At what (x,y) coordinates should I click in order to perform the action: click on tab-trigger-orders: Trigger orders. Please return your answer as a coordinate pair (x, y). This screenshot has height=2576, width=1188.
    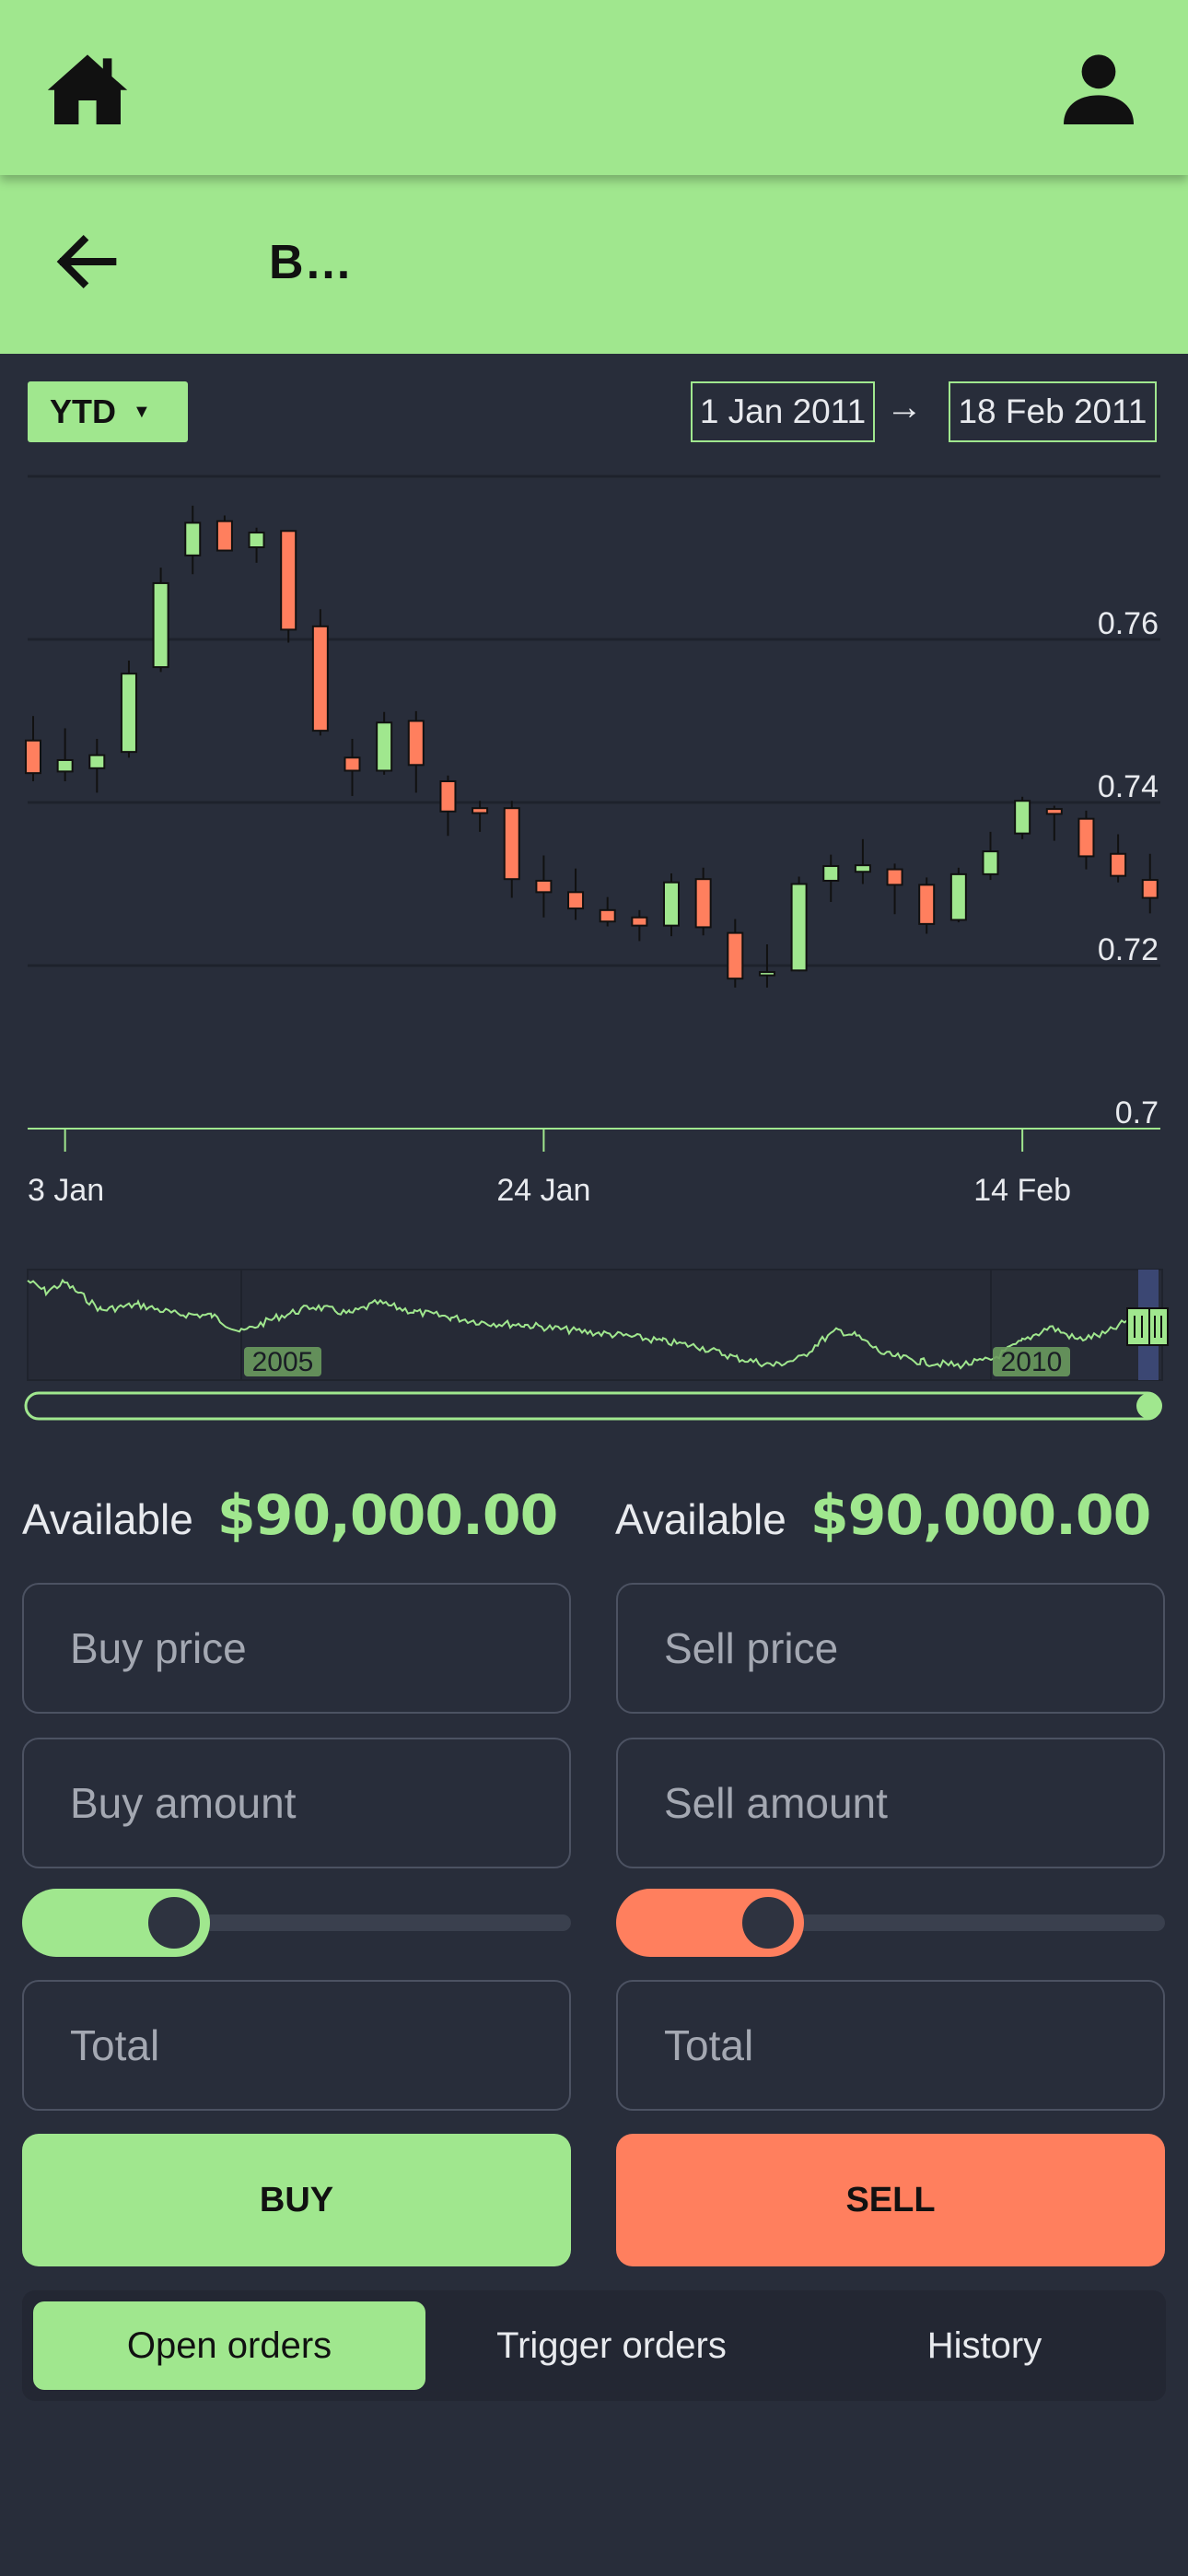
    Looking at the image, I should click on (611, 2345).